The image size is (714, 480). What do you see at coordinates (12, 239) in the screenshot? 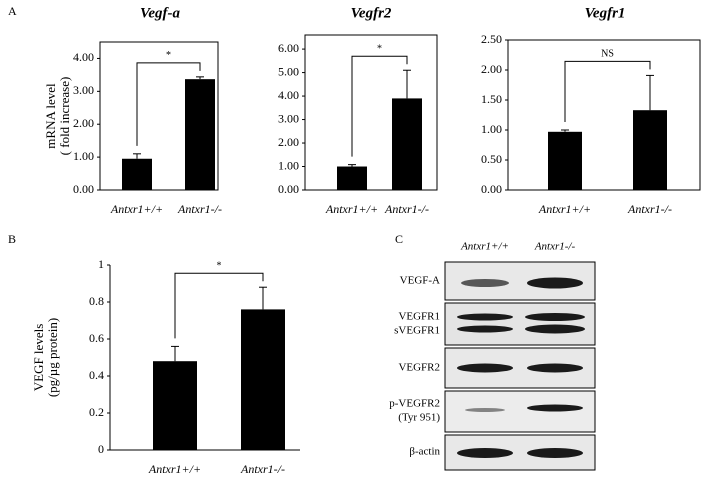
I see `panel-label: B` at bounding box center [12, 239].